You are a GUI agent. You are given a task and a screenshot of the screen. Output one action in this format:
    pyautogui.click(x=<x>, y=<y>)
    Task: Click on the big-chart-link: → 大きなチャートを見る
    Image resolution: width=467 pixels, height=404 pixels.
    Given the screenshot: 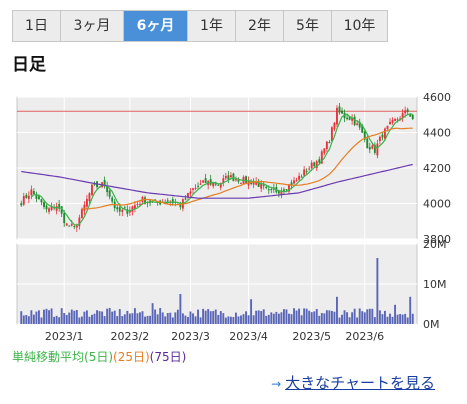 What is the action you would take?
    pyautogui.click(x=353, y=382)
    